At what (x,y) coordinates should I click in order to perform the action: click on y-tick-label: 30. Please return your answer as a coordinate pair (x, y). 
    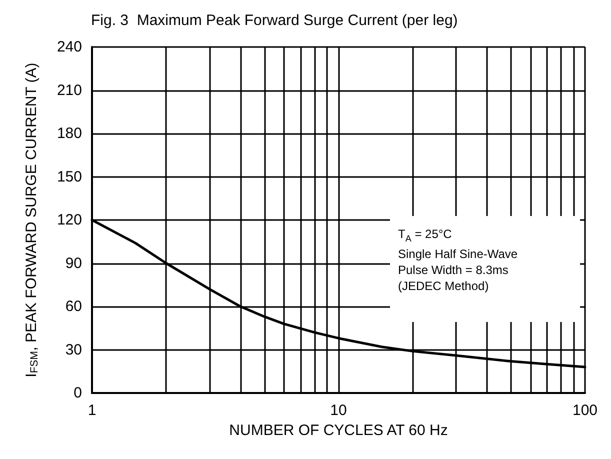
    Looking at the image, I should click on (73, 349).